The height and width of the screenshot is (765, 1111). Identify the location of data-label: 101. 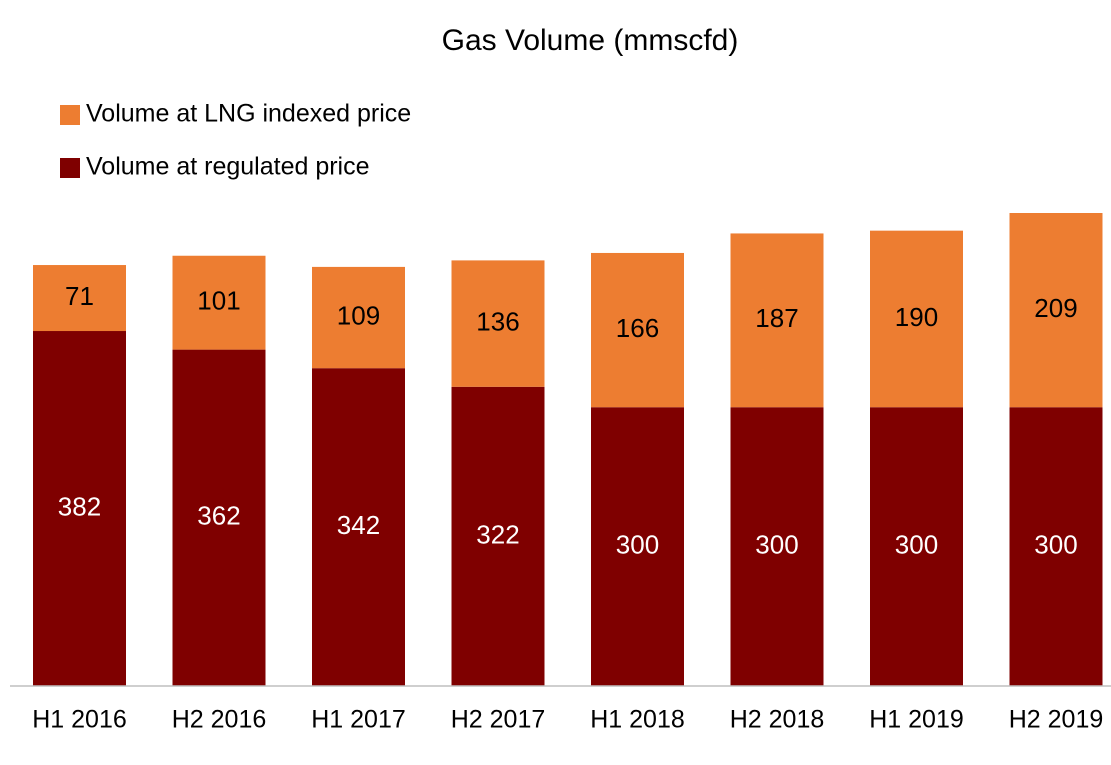
(218, 301).